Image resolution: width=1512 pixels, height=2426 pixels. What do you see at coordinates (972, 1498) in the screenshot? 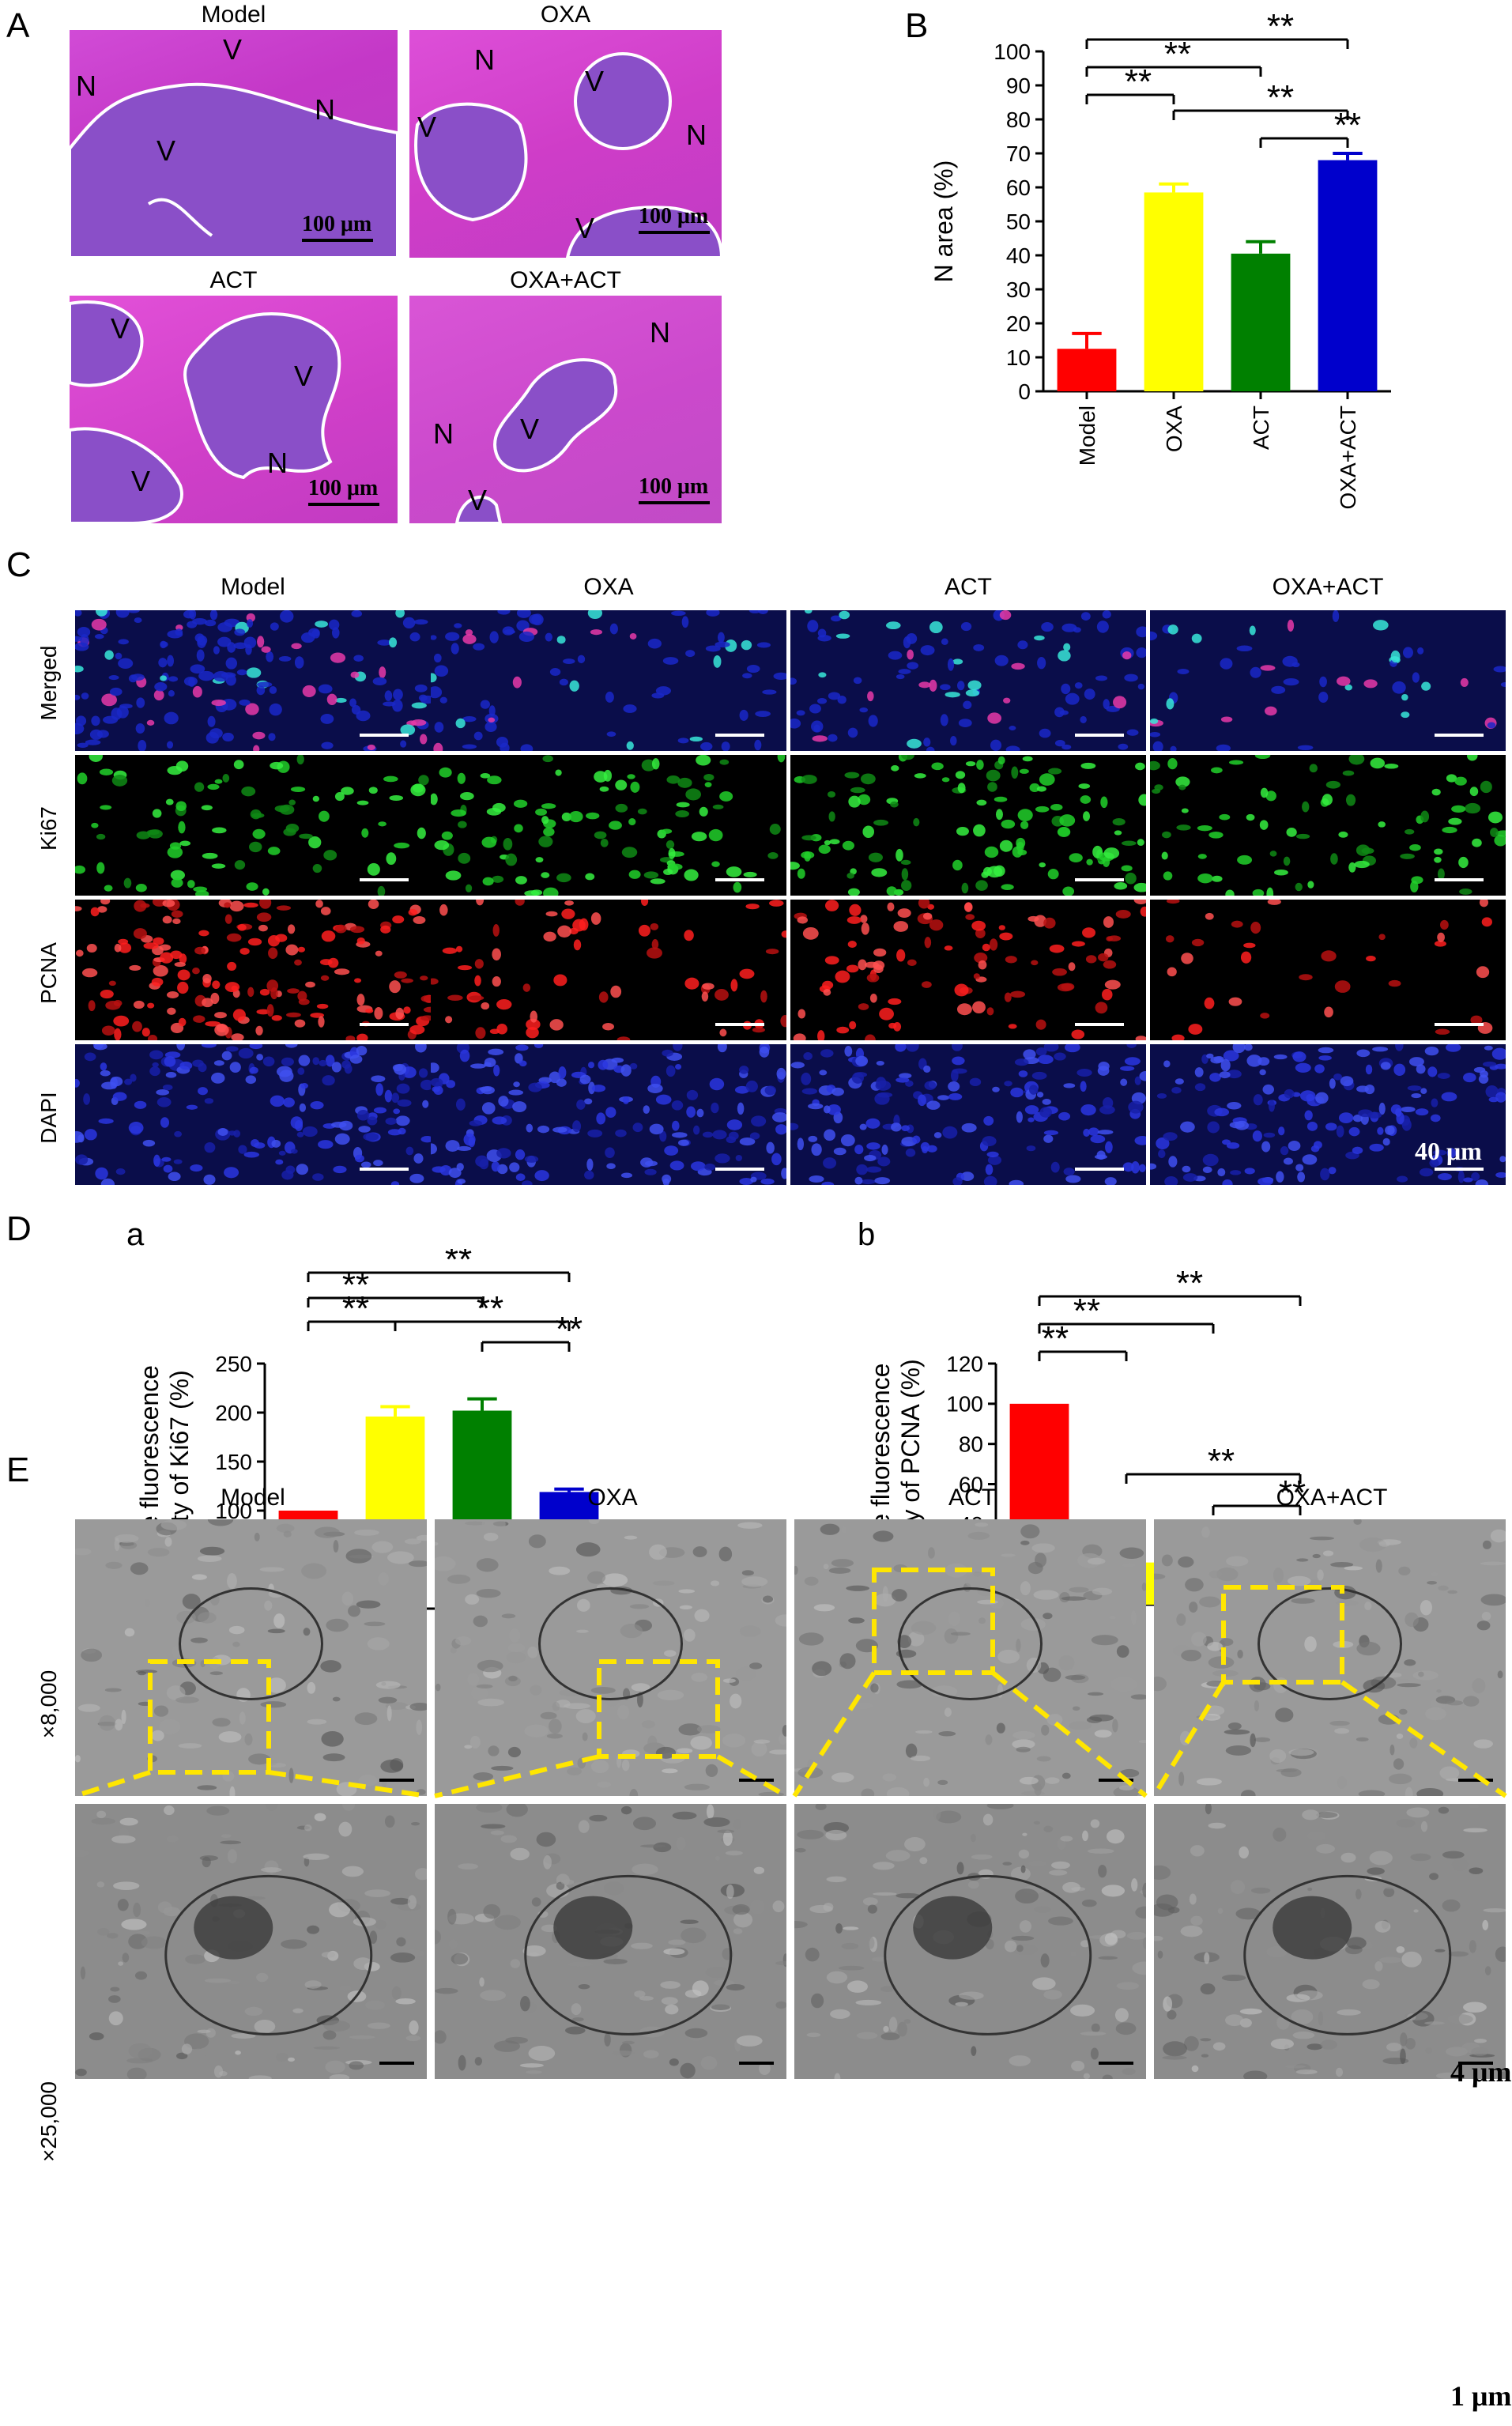
I see `em-col-title: ACT` at bounding box center [972, 1498].